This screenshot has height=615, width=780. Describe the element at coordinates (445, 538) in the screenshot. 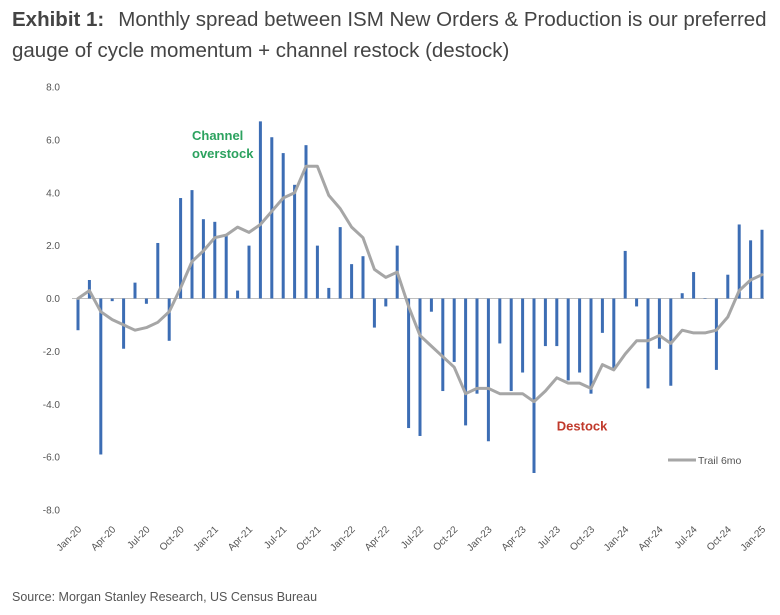

I see `x-tick-label: Oct-22` at that location.